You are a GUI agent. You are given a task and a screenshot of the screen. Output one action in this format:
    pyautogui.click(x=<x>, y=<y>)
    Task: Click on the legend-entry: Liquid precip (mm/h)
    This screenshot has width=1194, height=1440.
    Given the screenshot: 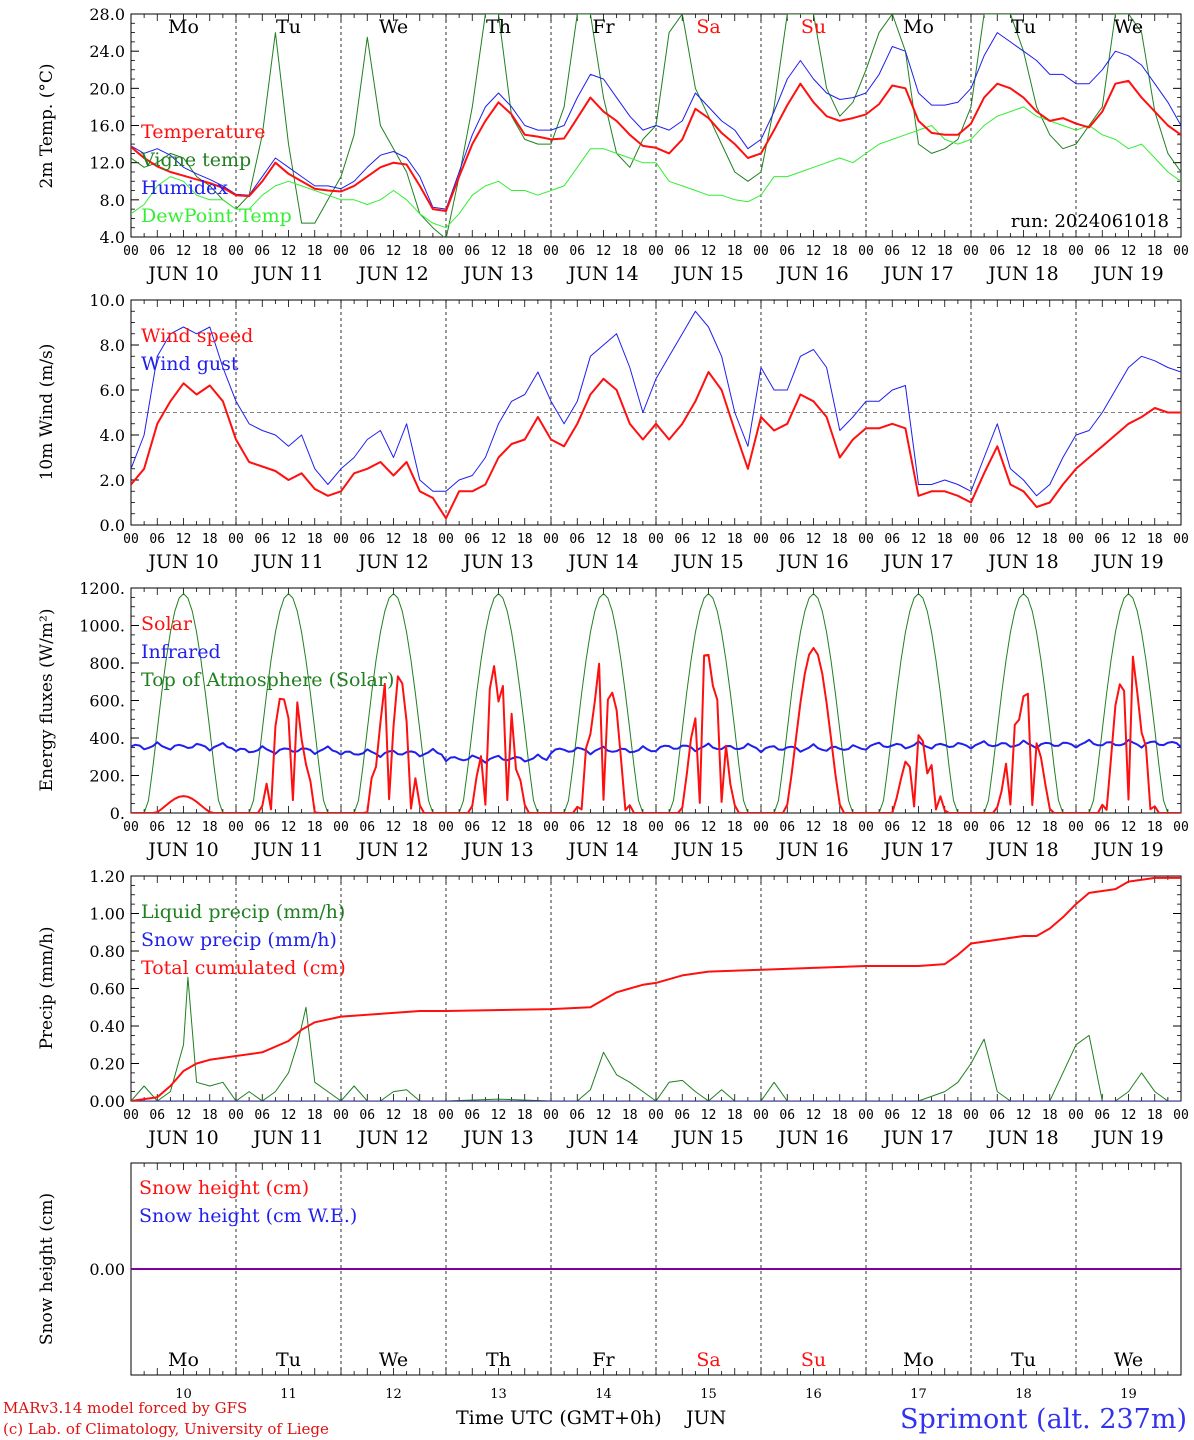 What is the action you would take?
    pyautogui.click(x=243, y=912)
    